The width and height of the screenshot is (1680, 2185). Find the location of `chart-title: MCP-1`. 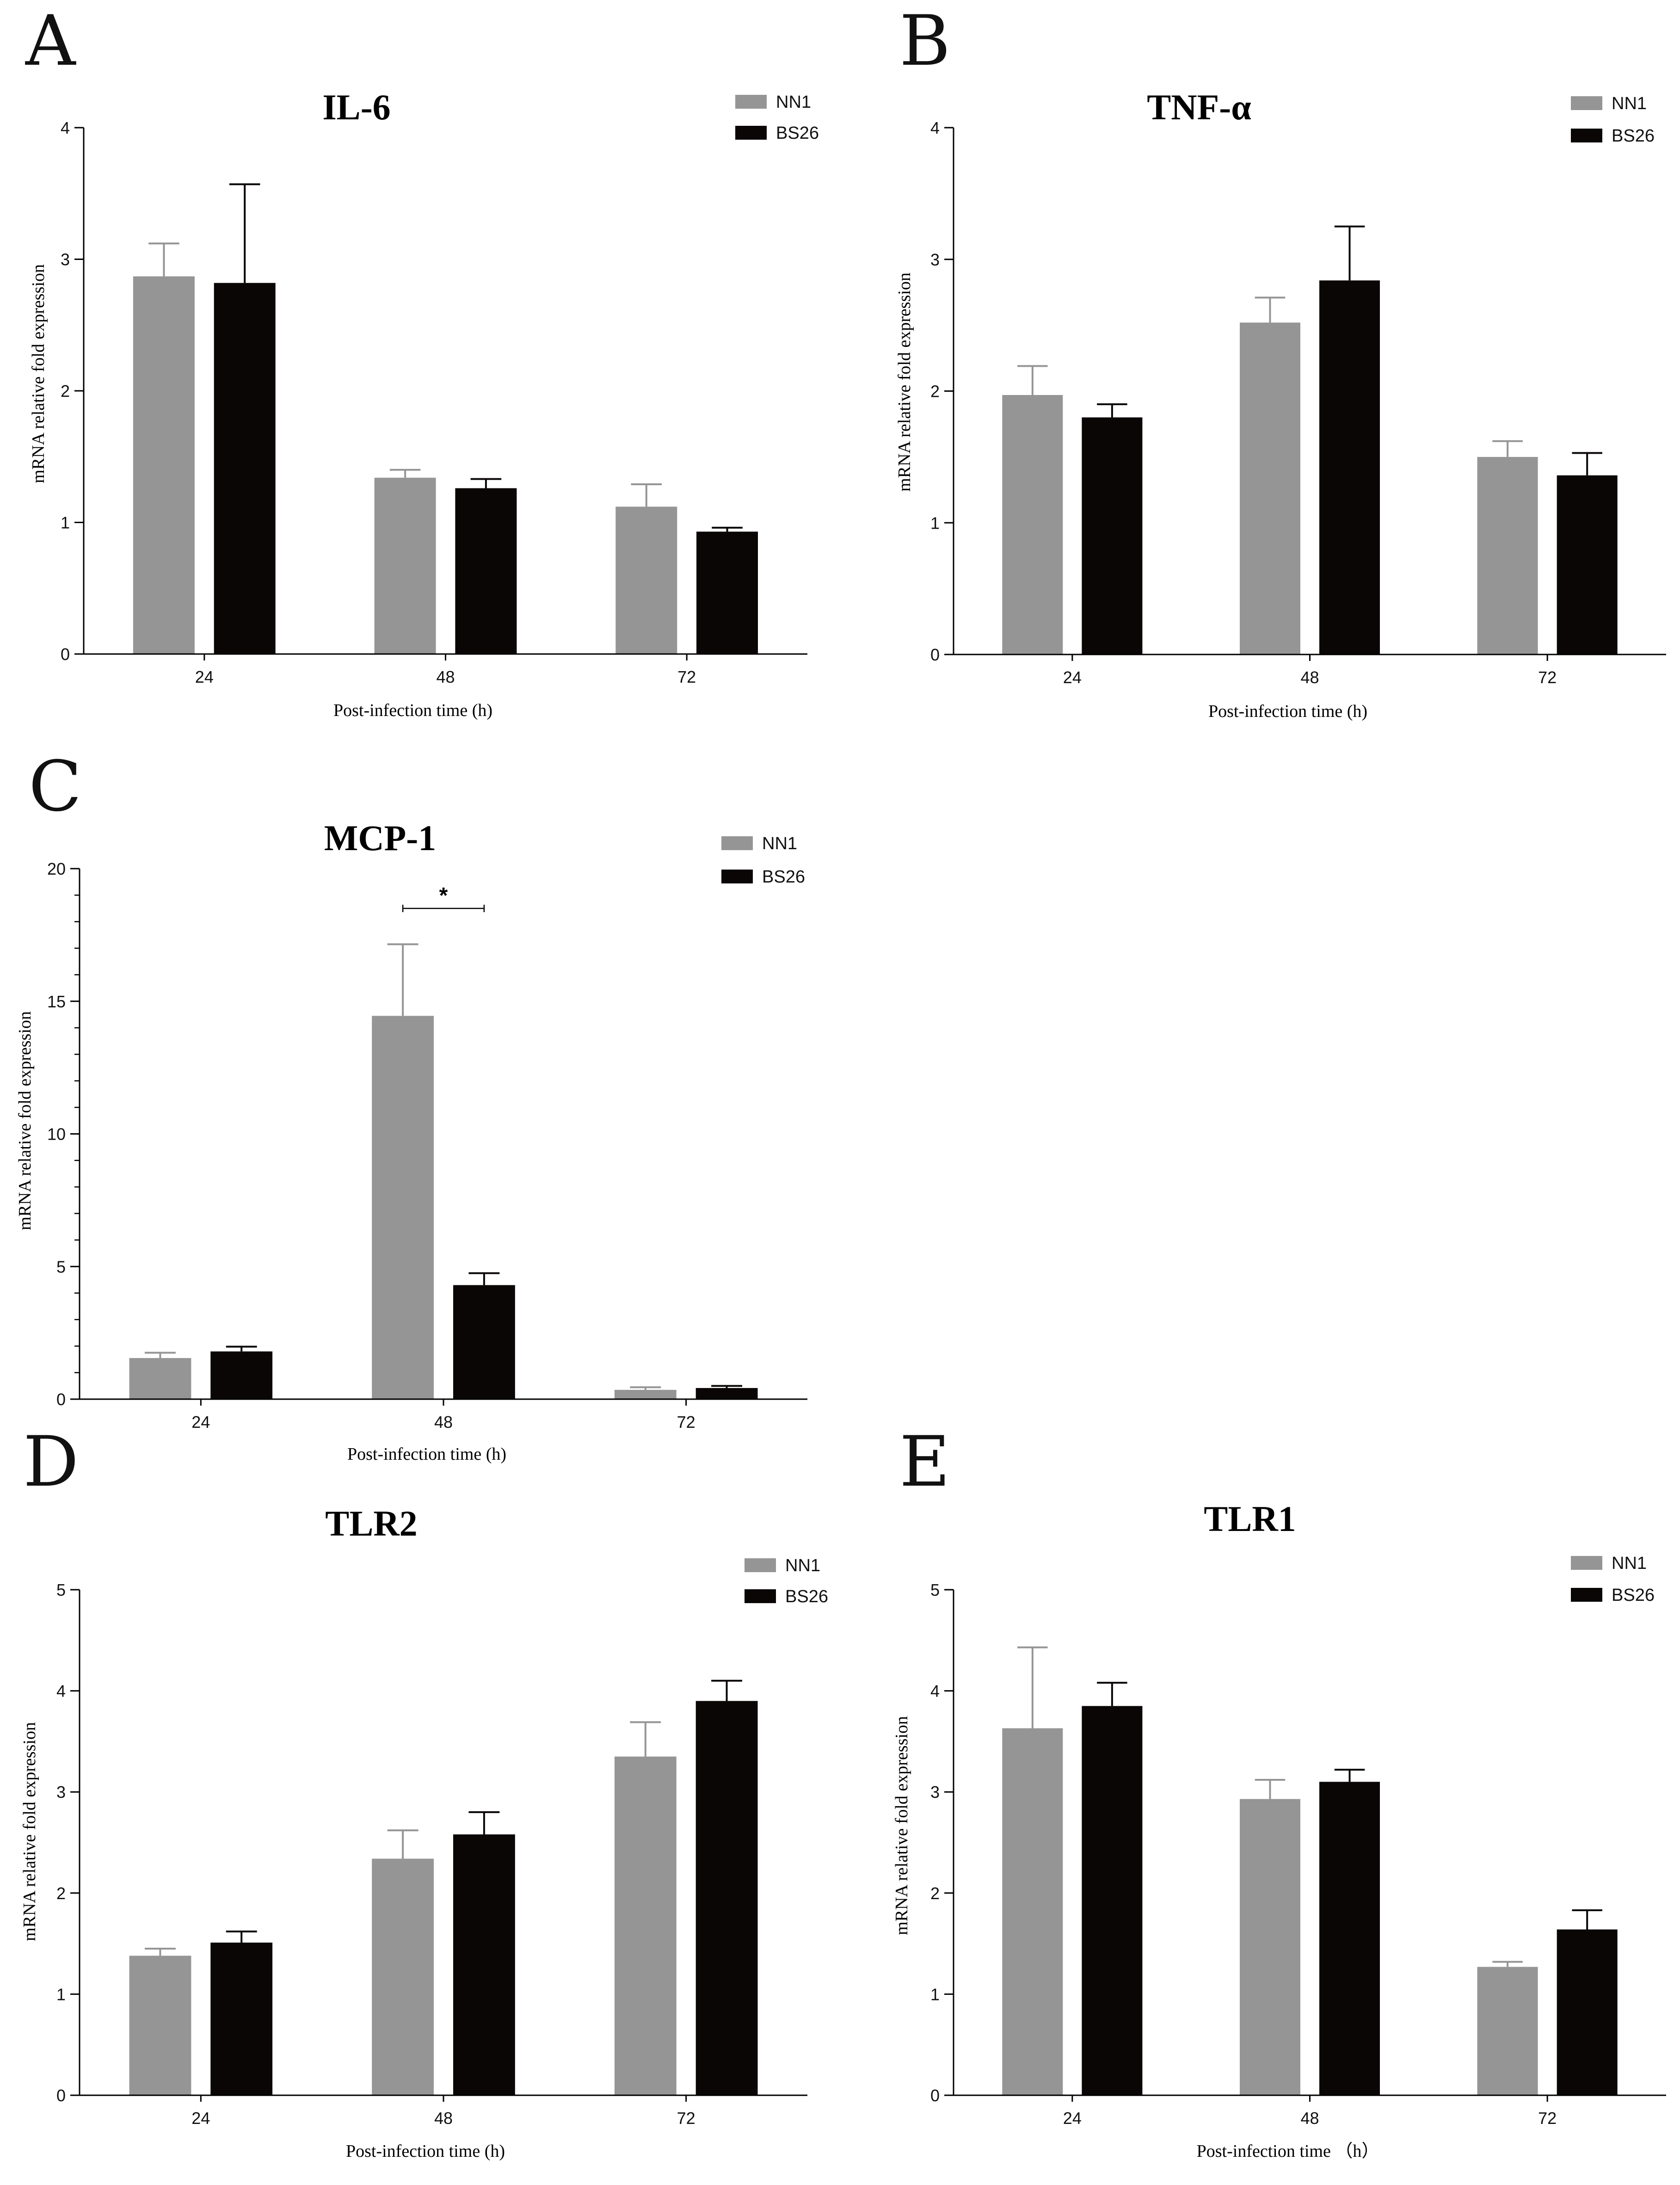

chart-title: MCP-1 is located at coordinates (380, 838).